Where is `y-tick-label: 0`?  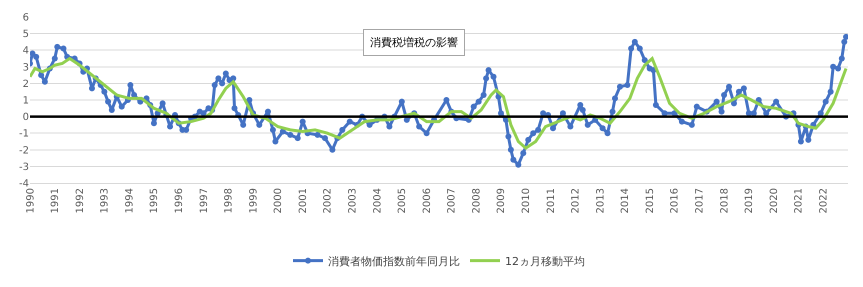 y-tick-label: 0 is located at coordinates (25, 118).